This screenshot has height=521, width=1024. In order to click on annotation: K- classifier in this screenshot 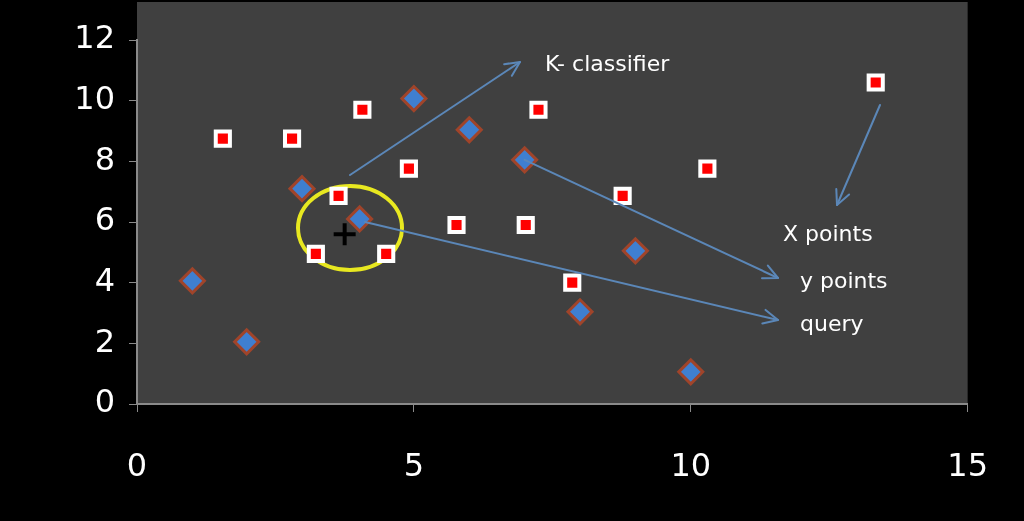, I will do `click(608, 63)`.